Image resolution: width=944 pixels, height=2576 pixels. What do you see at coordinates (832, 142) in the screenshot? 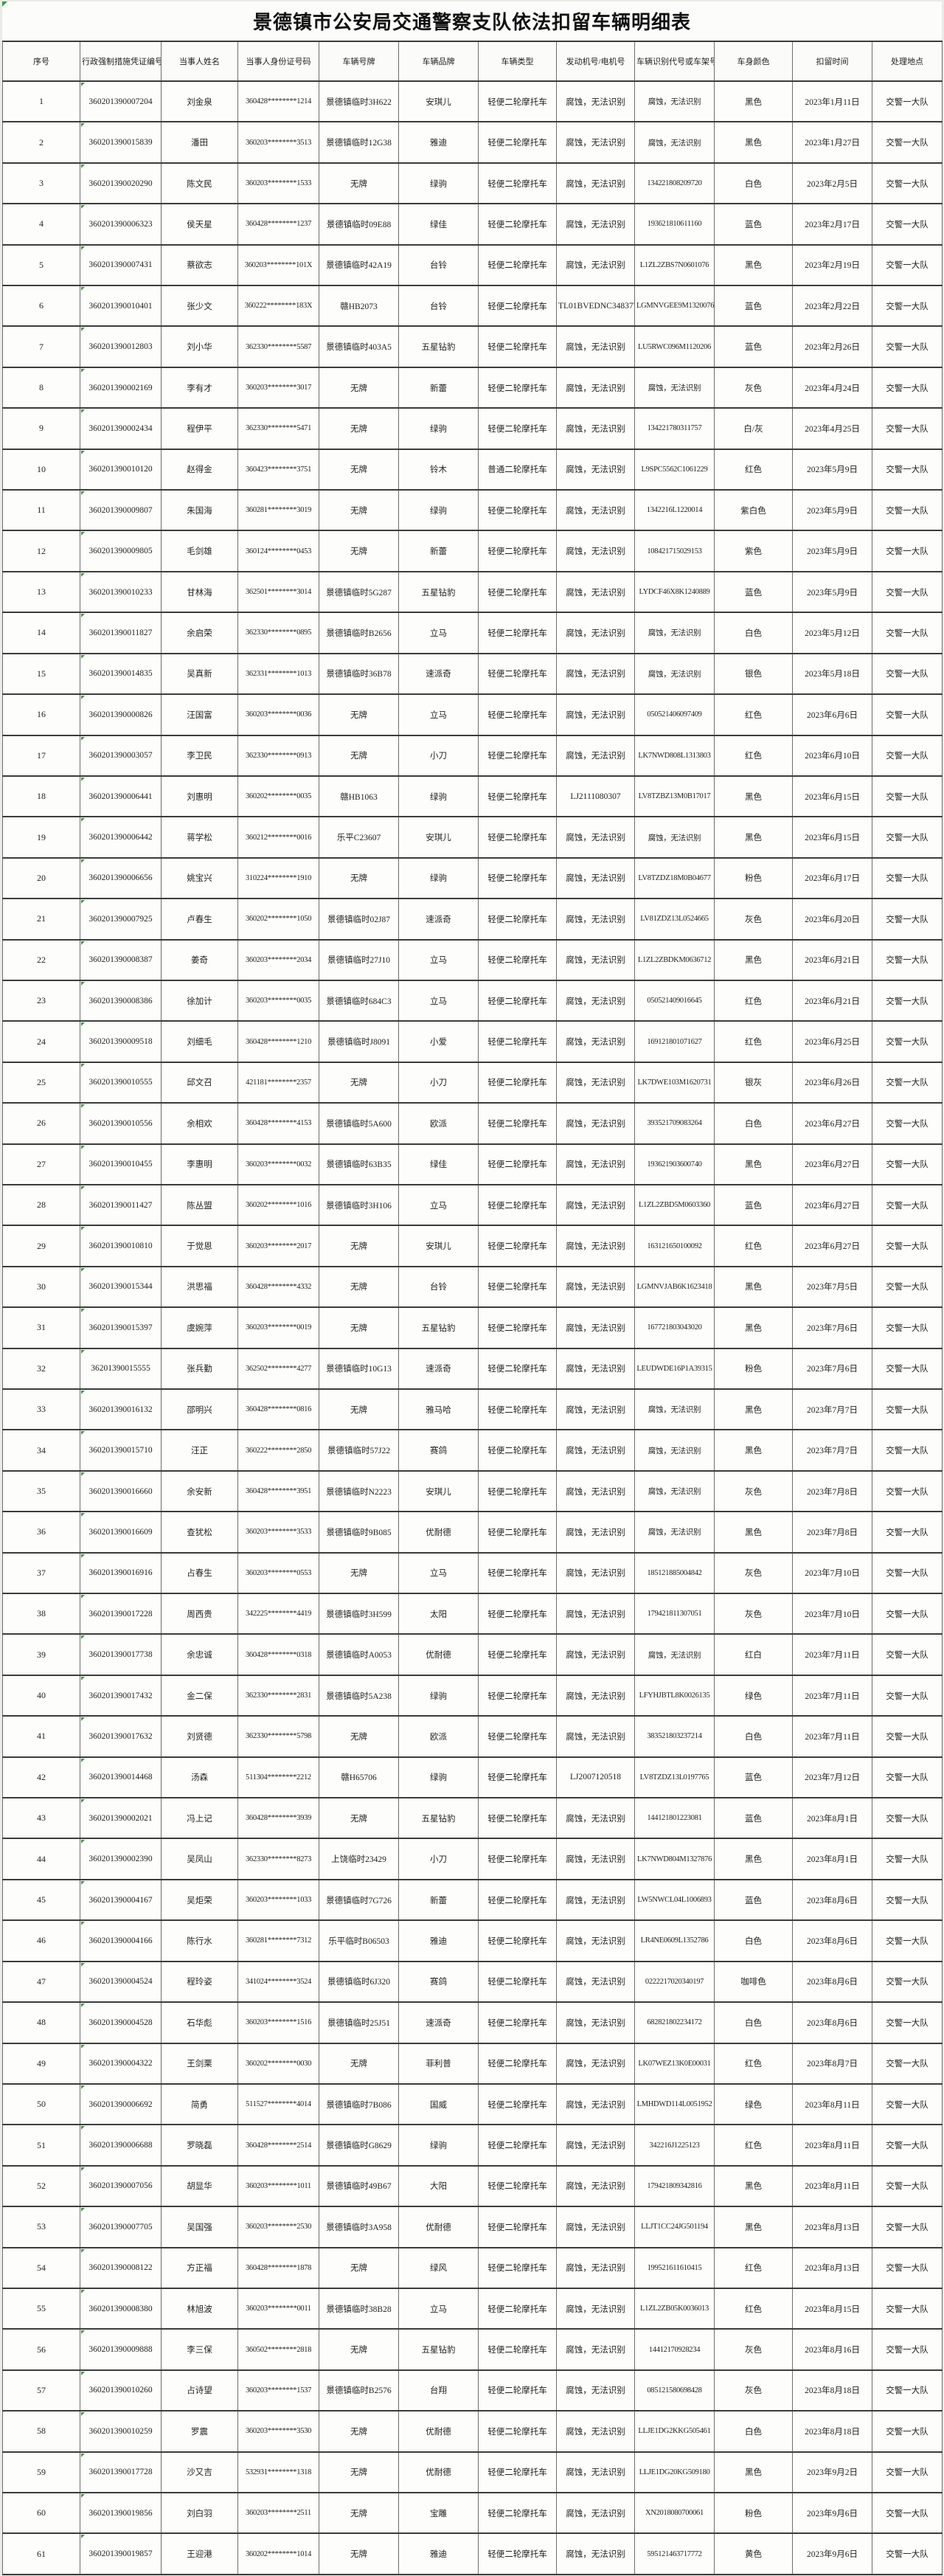
I see `cell-detain-date: 2023年1月27日` at bounding box center [832, 142].